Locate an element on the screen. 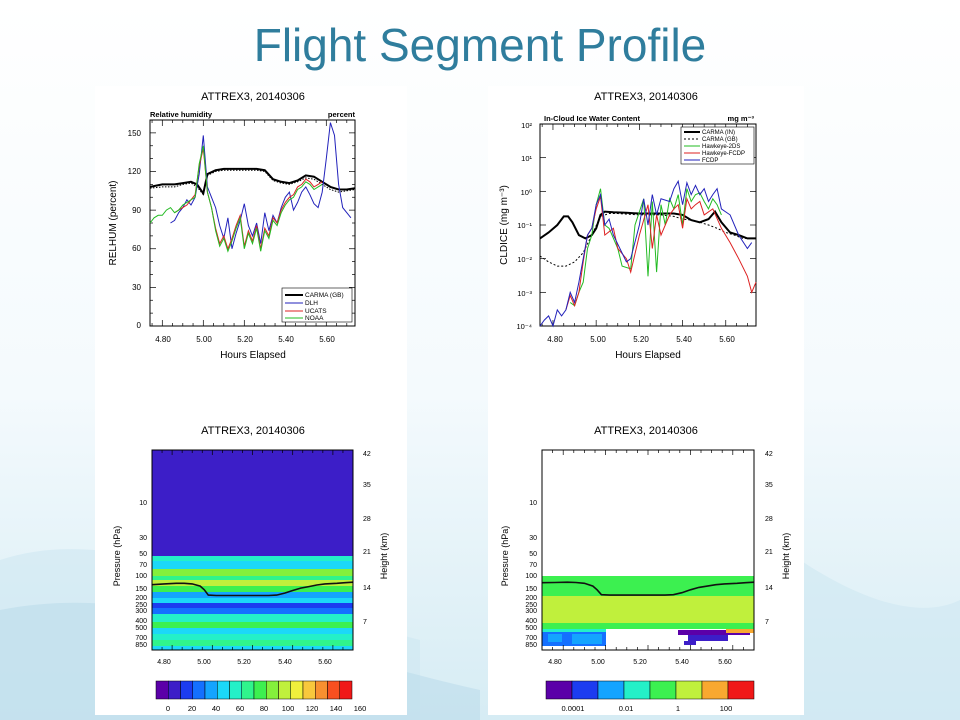 The image size is (960, 720). y-tick-label: 70 is located at coordinates (143, 565).